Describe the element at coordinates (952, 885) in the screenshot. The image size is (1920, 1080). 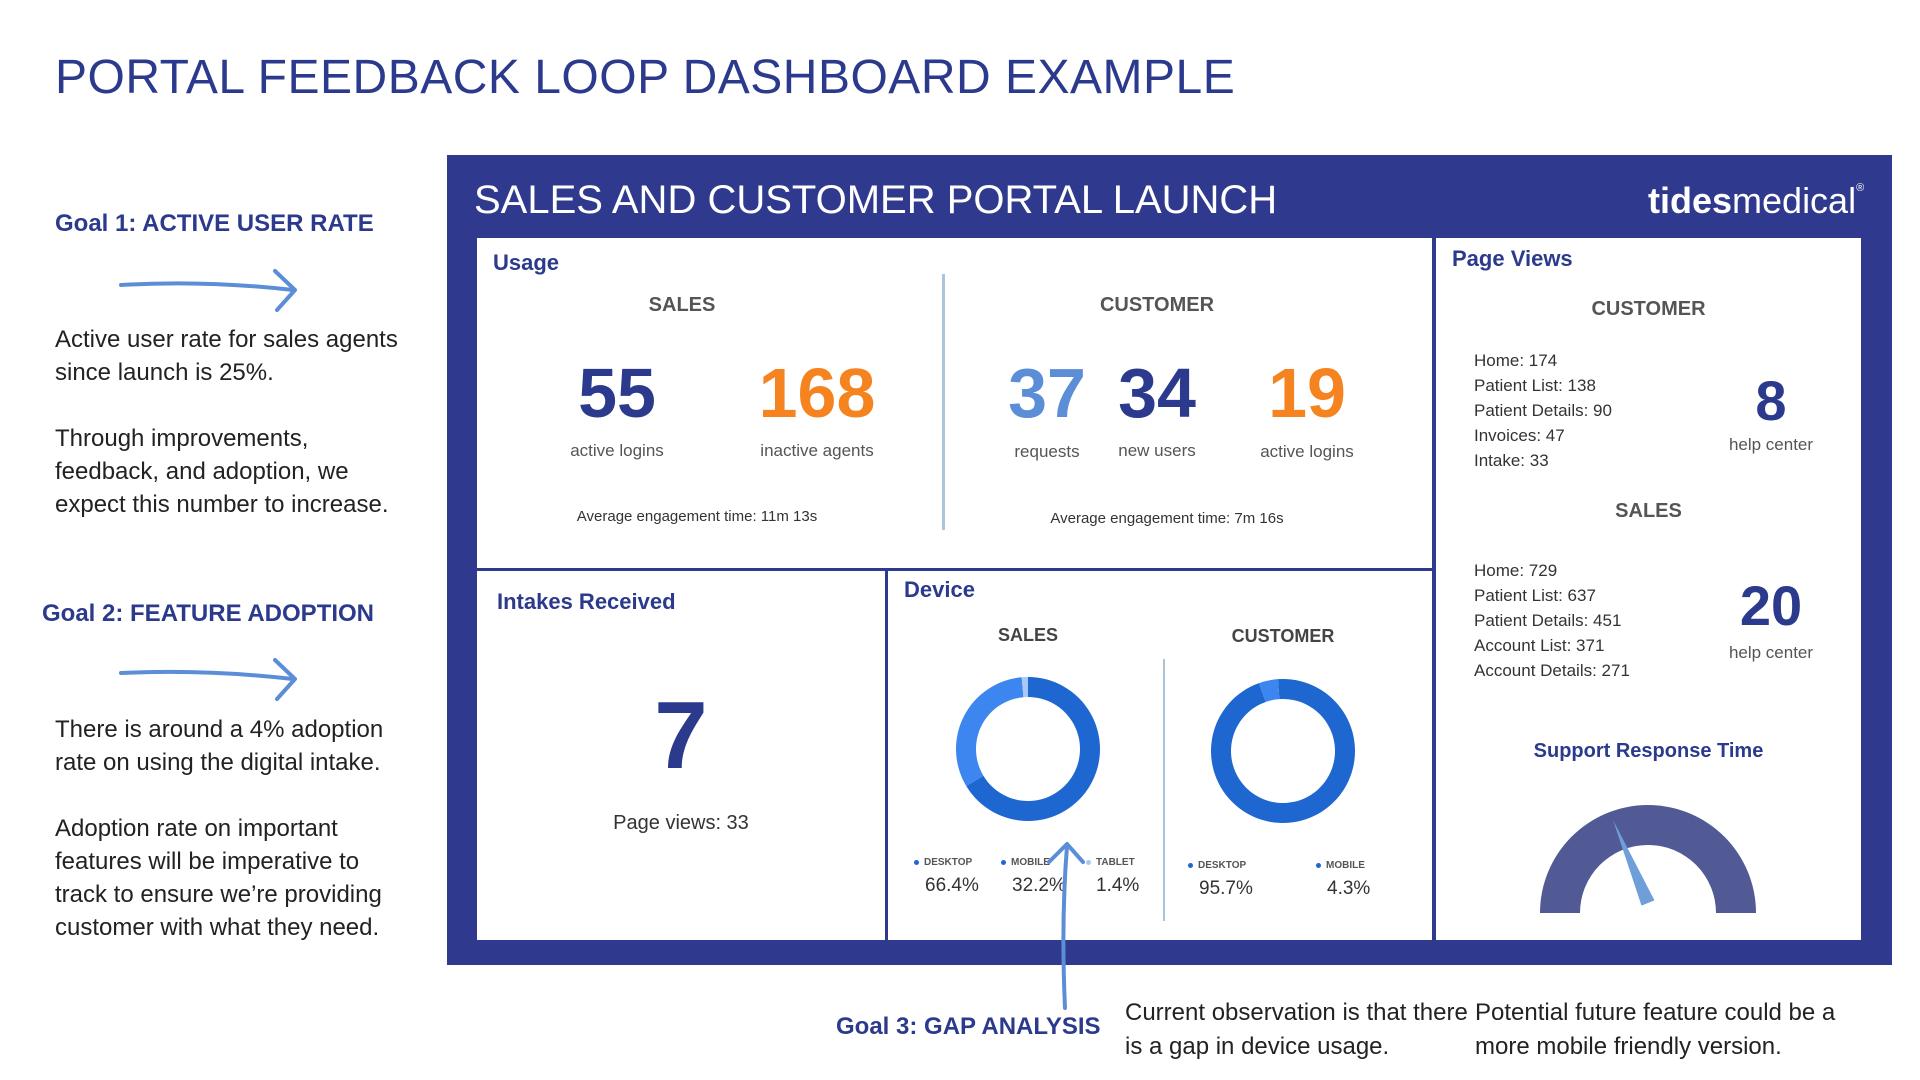
I see `sales-desktop-value: 66.4%` at that location.